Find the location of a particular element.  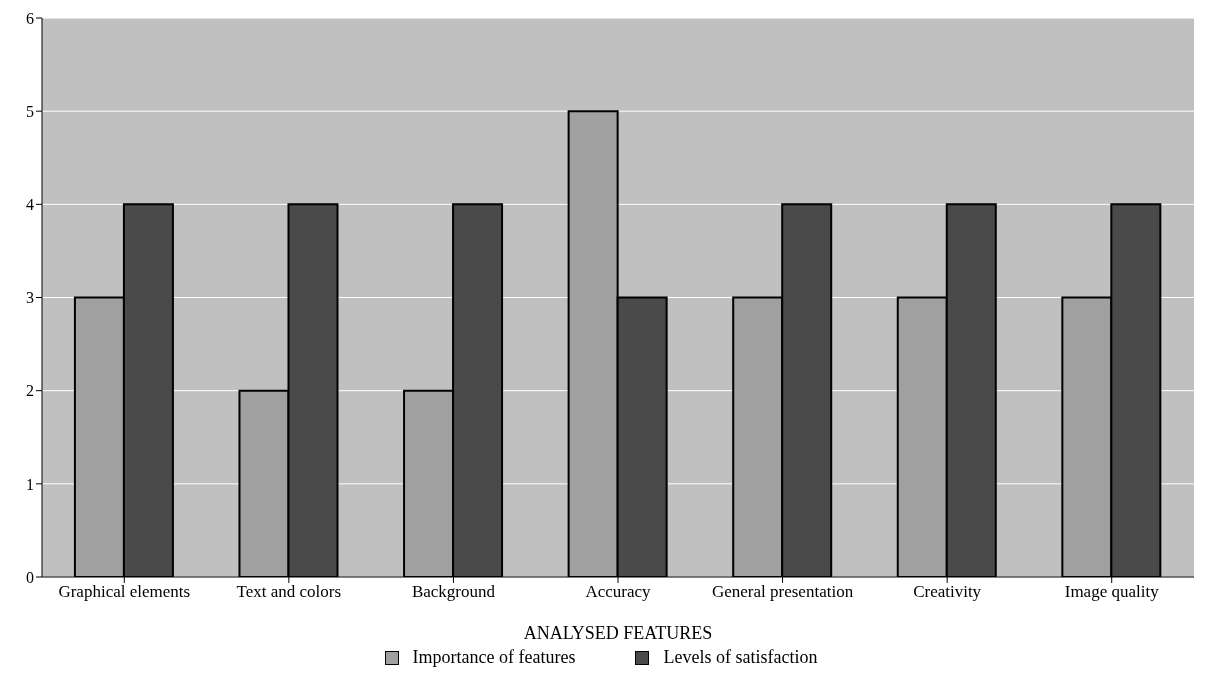

y-tick-label: 2 is located at coordinates (30, 391).